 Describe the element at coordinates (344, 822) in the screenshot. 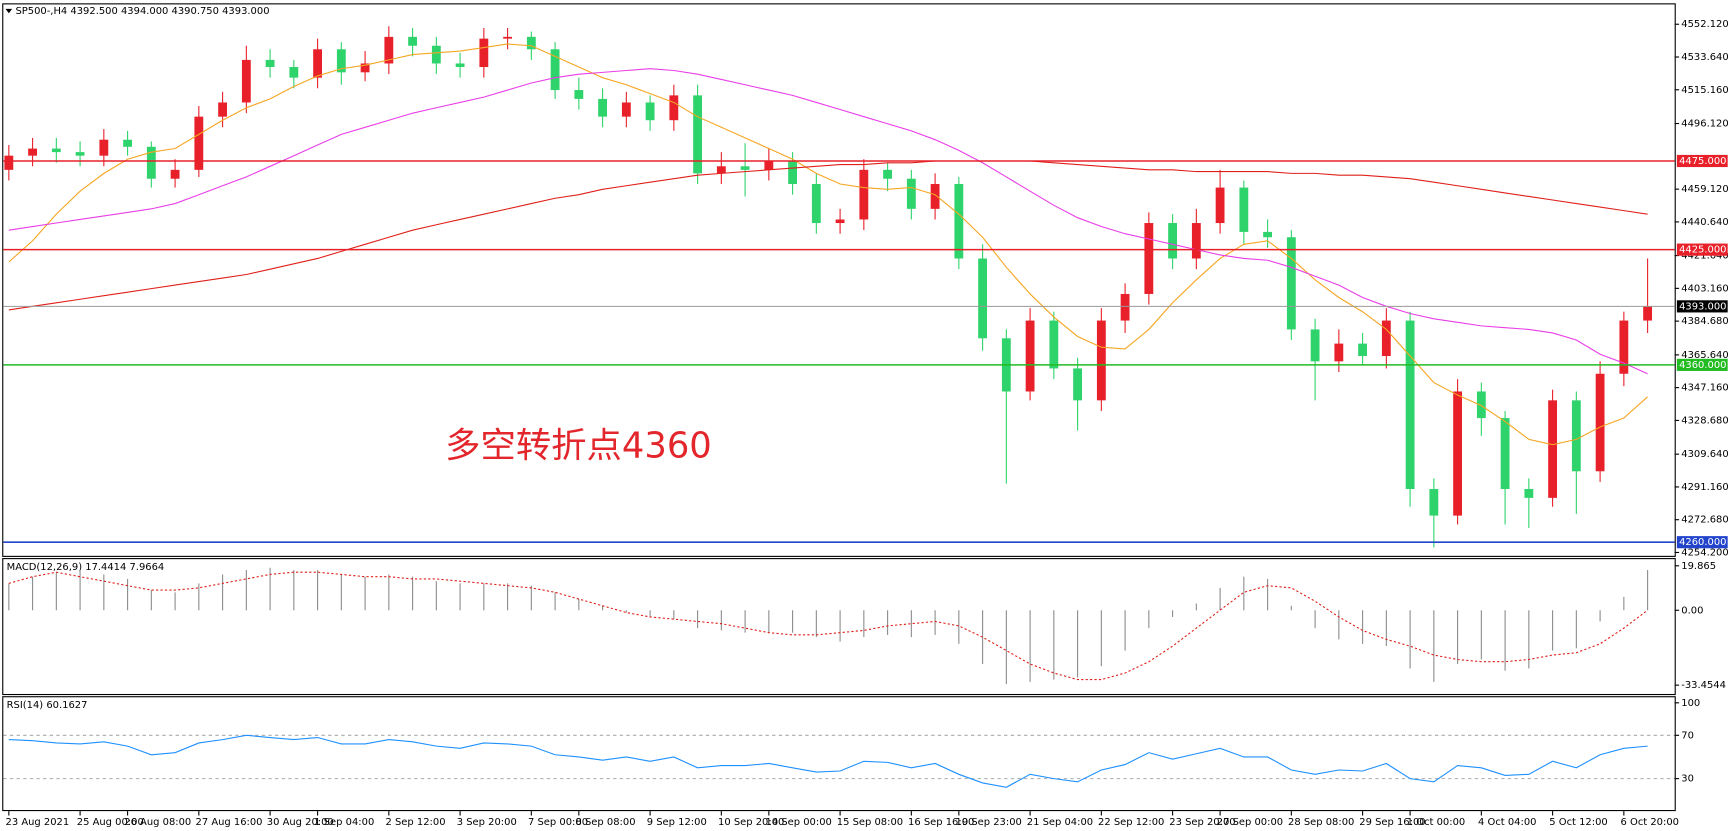

I see `x-tick-label: 1 Sep 04:00` at that location.